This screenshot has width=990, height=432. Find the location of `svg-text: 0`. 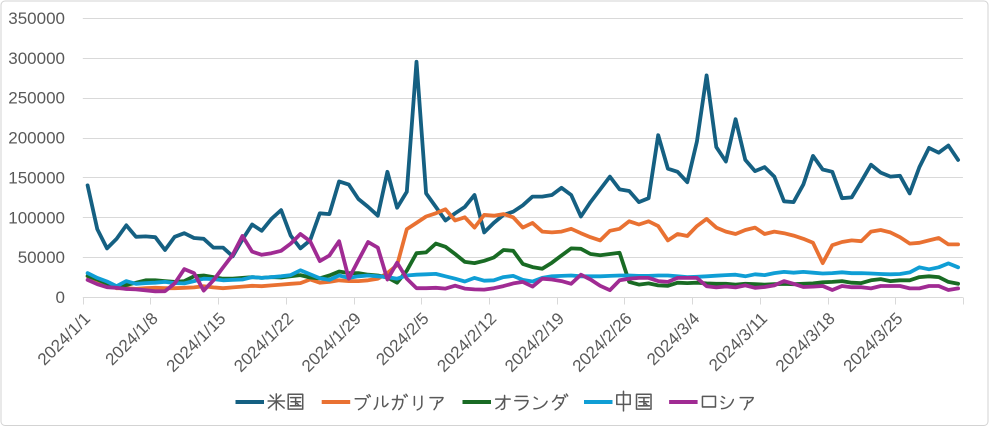

svg-text: 0 is located at coordinates (60, 297).